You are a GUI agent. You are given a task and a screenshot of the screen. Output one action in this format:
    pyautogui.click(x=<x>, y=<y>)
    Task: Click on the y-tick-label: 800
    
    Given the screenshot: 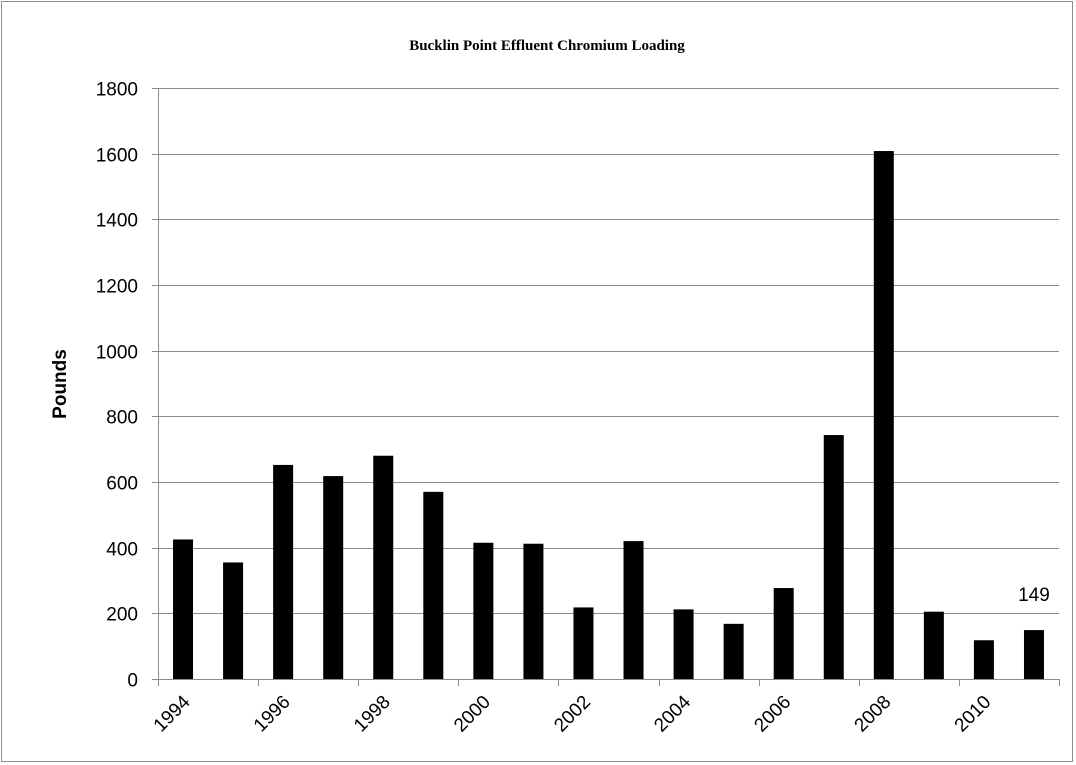 What is the action you would take?
    pyautogui.click(x=122, y=418)
    